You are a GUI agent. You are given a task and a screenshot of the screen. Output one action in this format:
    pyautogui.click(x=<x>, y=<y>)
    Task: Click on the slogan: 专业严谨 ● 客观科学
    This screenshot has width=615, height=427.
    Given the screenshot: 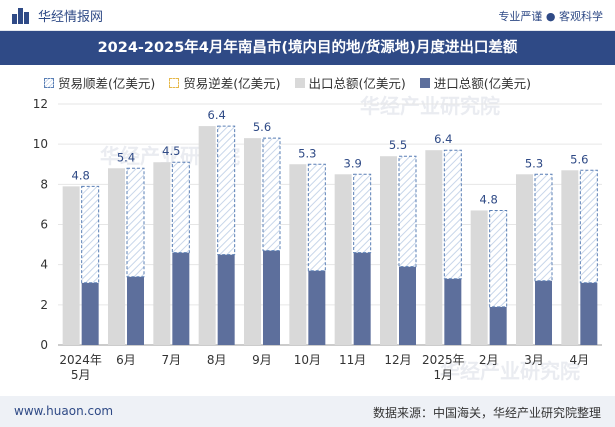 What is the action you would take?
    pyautogui.click(x=550, y=16)
    